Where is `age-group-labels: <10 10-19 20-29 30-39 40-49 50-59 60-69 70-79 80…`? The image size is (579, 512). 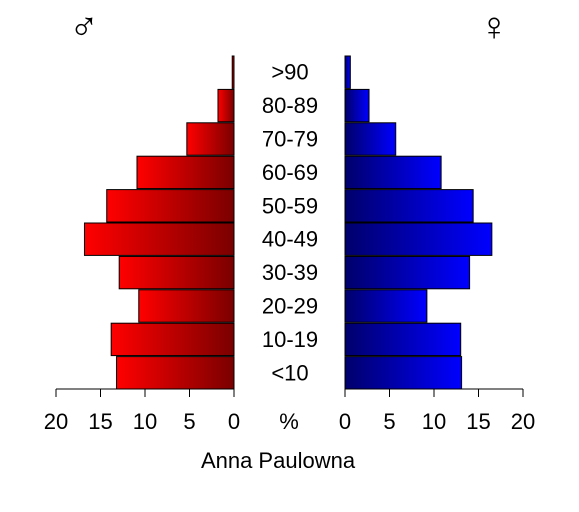 age-group-labels: <10 10-19 20-29 30-39 40-49 50-59 60-69 70-79 80… is located at coordinates (290, 223).